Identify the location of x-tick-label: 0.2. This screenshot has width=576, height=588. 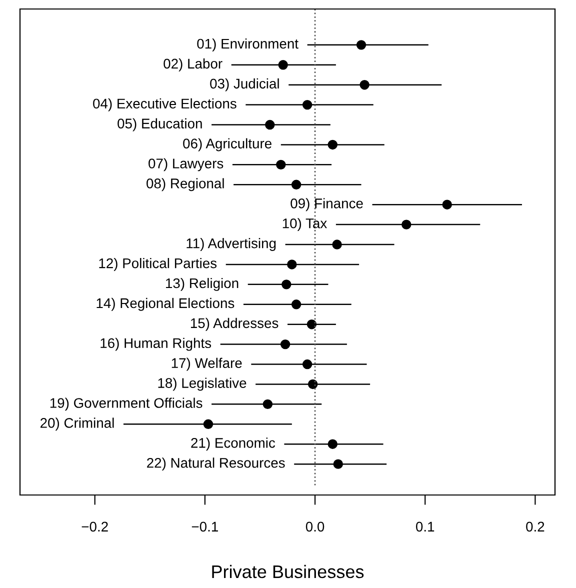
(535, 527).